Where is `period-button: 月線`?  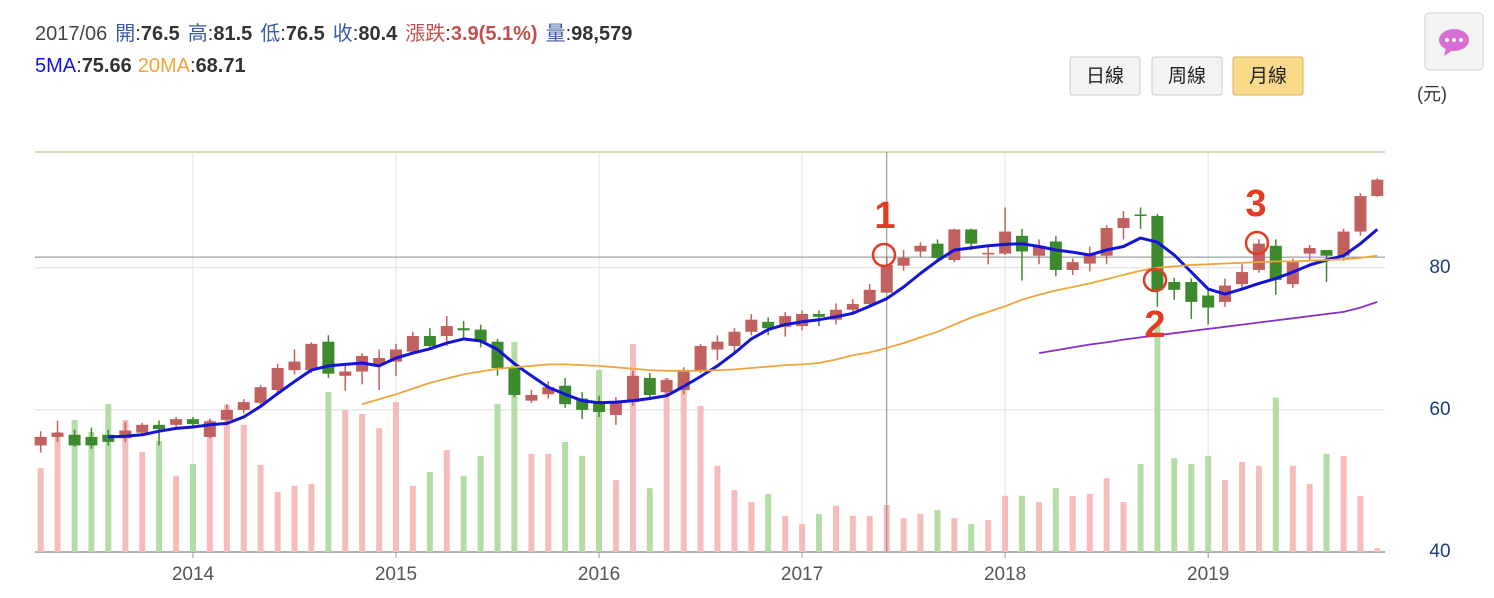 period-button: 月線 is located at coordinates (1268, 76).